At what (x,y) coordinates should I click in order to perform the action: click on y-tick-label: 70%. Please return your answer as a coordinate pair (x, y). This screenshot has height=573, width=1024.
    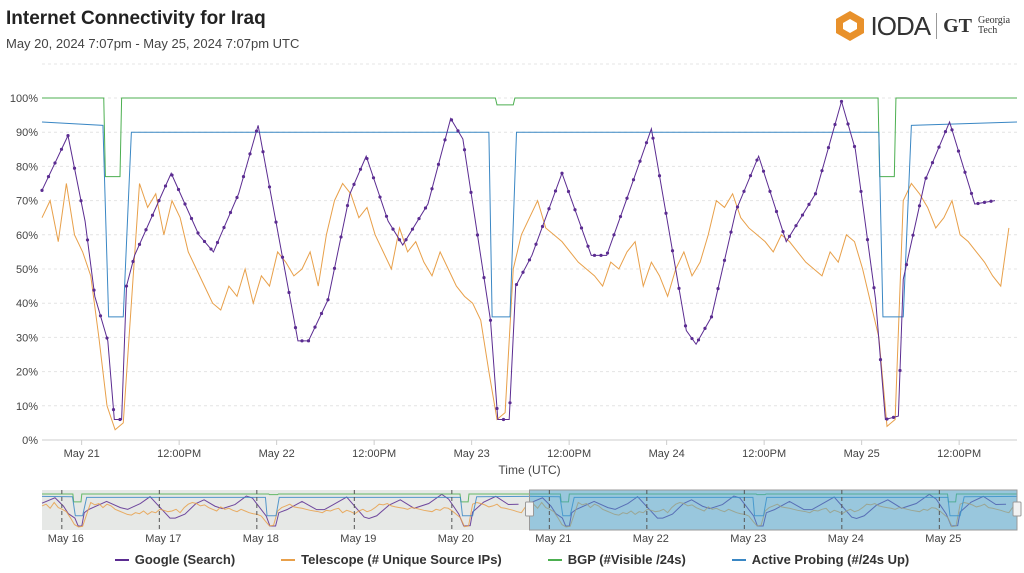
    Looking at the image, I should click on (27, 202).